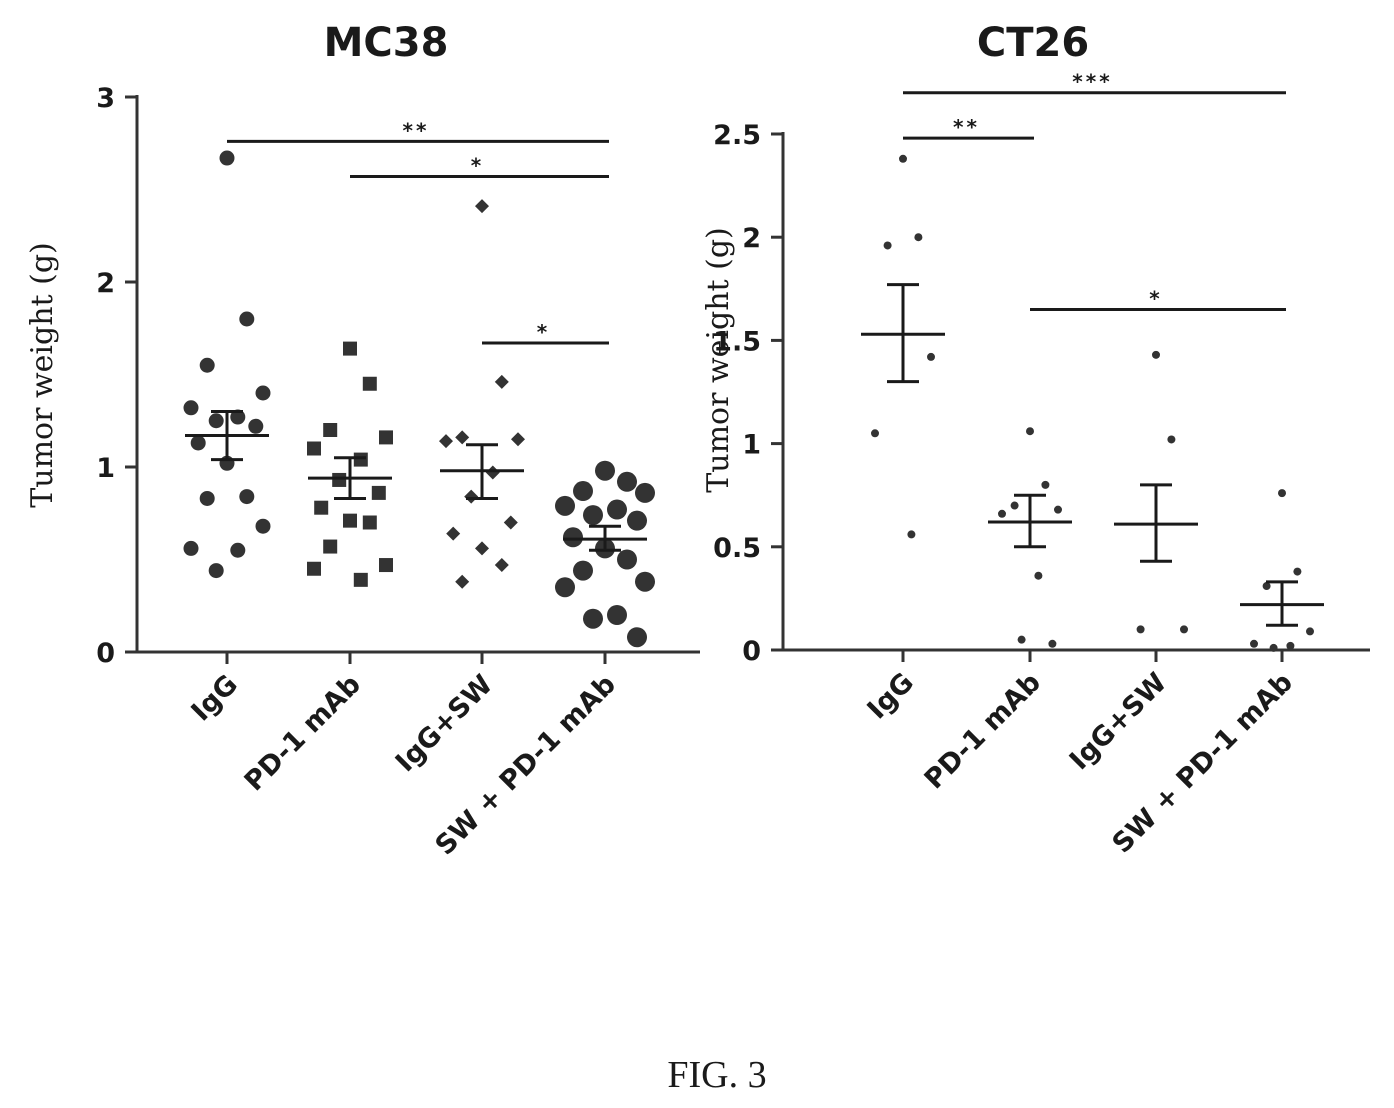  What do you see at coordinates (1033, 43) in the screenshot?
I see `chart-title: CT26` at bounding box center [1033, 43].